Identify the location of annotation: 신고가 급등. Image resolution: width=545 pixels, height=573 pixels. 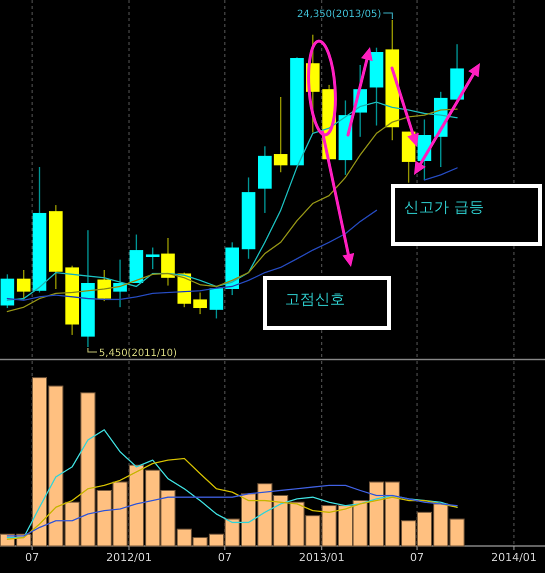
(444, 207).